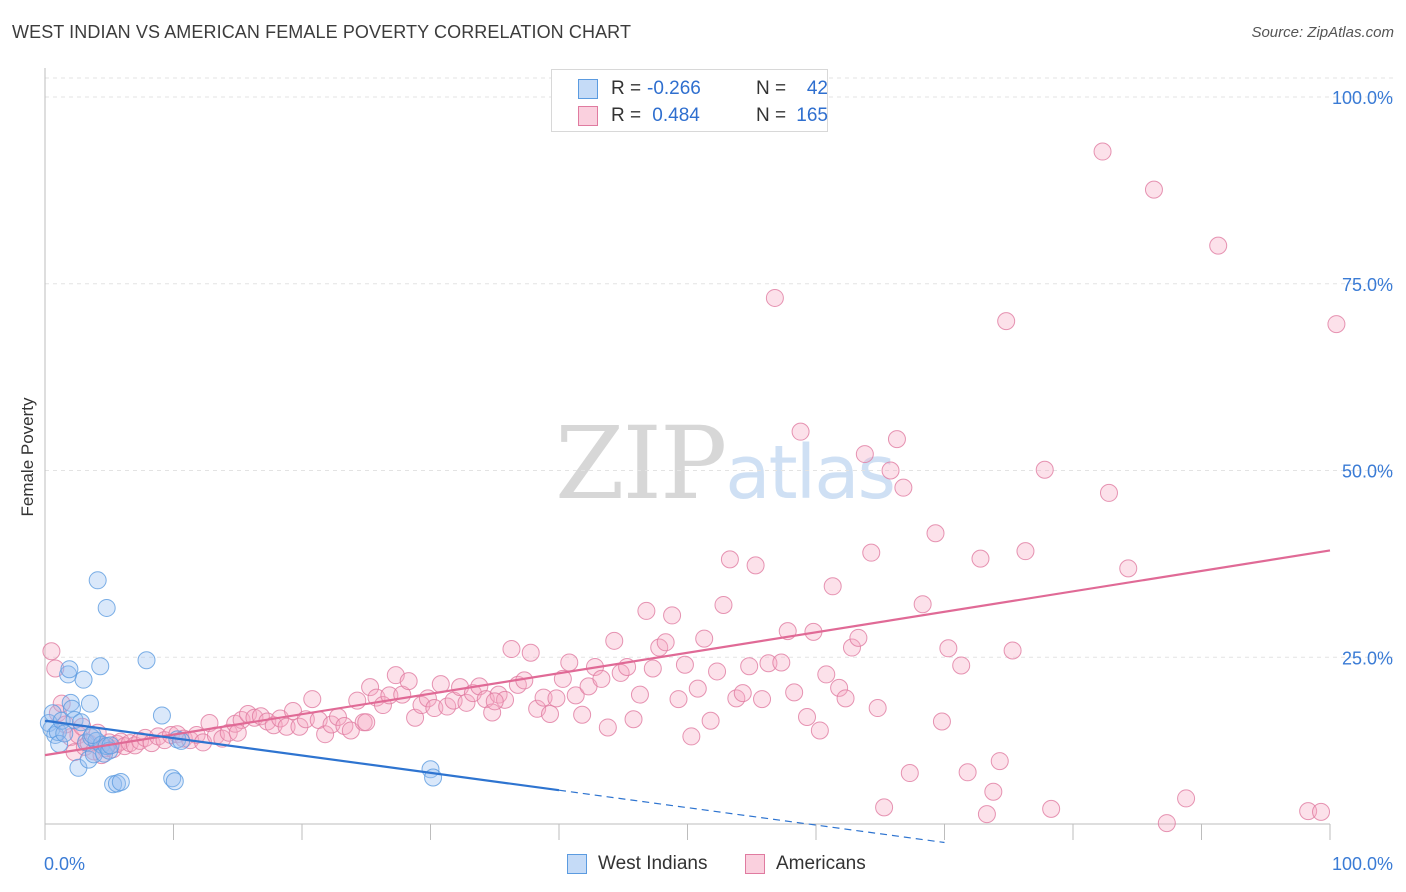 This screenshot has width=1406, height=892. What do you see at coordinates (755, 864) in the screenshot?
I see `americans-legend-swatch` at bounding box center [755, 864].